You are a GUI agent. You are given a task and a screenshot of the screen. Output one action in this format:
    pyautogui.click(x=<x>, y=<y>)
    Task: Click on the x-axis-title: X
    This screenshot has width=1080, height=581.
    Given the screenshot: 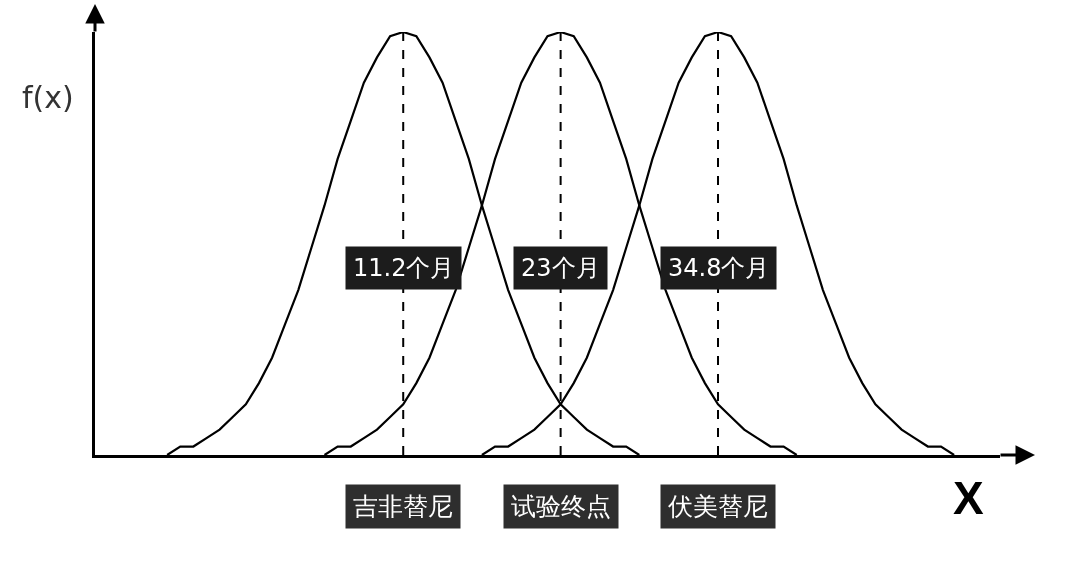 What is the action you would take?
    pyautogui.click(x=968, y=498)
    